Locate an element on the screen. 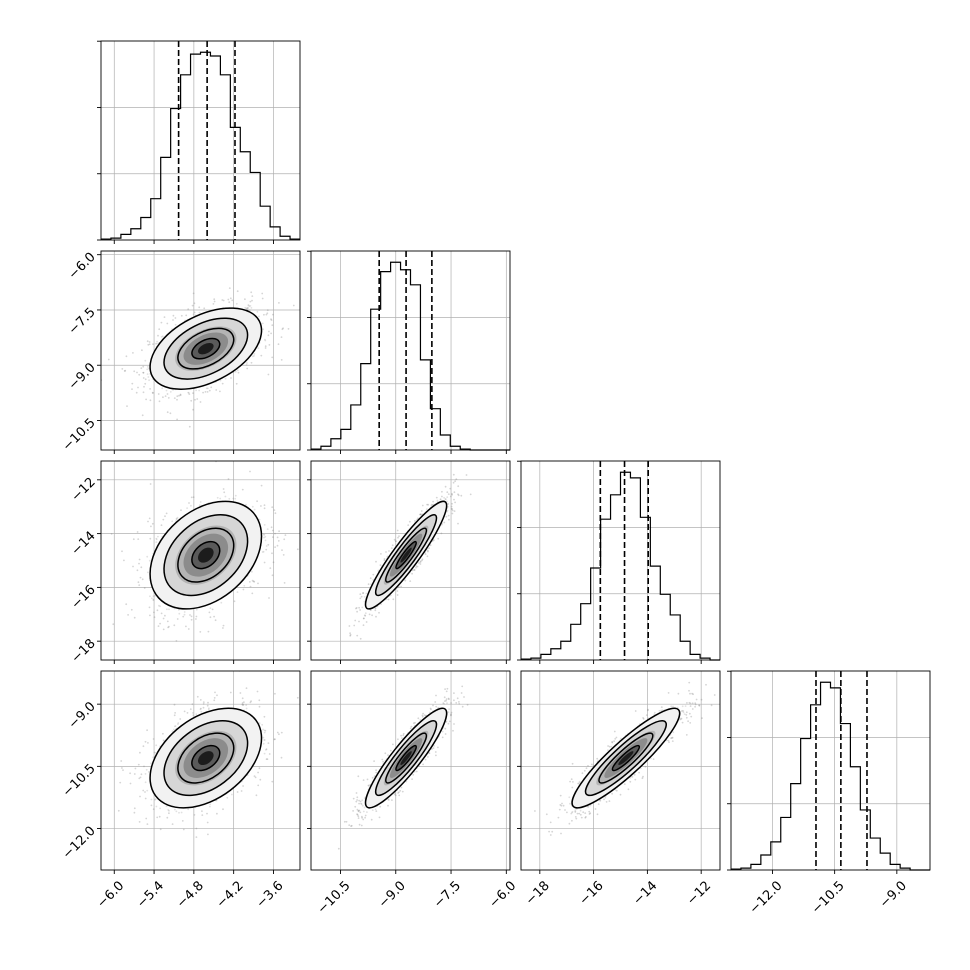 The height and width of the screenshot is (970, 970). density-shade is located at coordinates (206, 555).